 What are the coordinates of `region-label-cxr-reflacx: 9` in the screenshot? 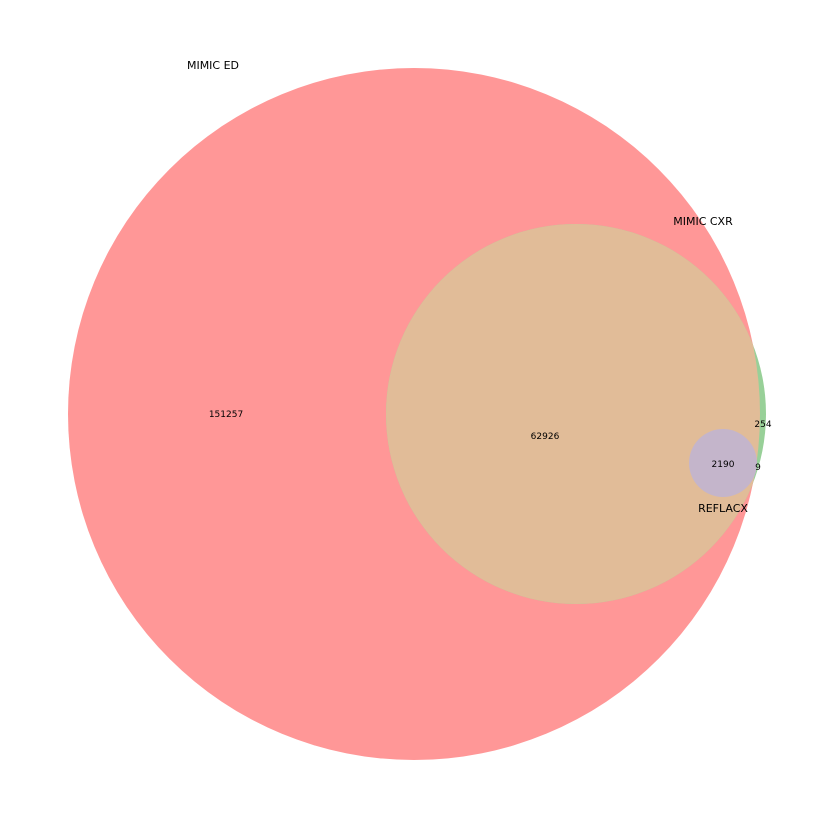 It's located at (758, 468).